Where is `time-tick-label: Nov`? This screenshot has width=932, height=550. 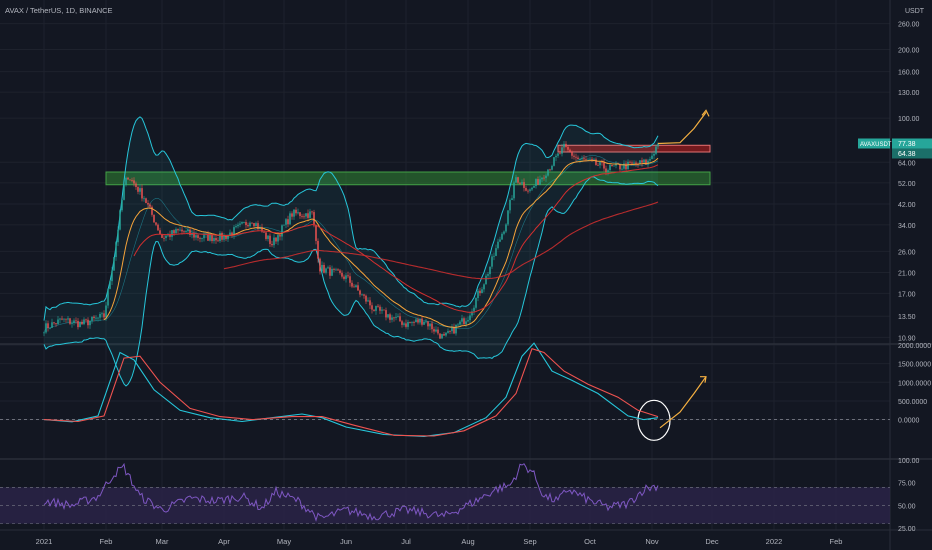 time-tick-label: Nov is located at coordinates (652, 541).